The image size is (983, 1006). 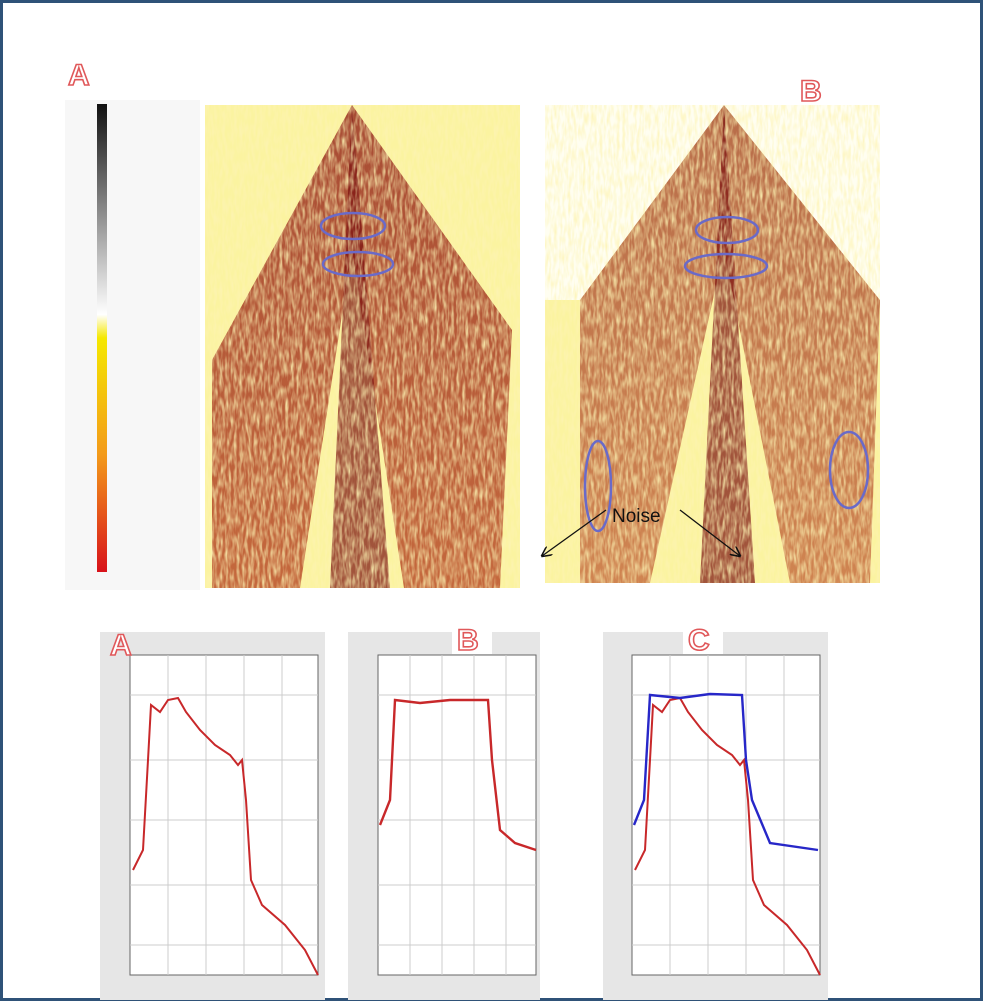 I want to click on plot-label: B, so click(x=468, y=640).